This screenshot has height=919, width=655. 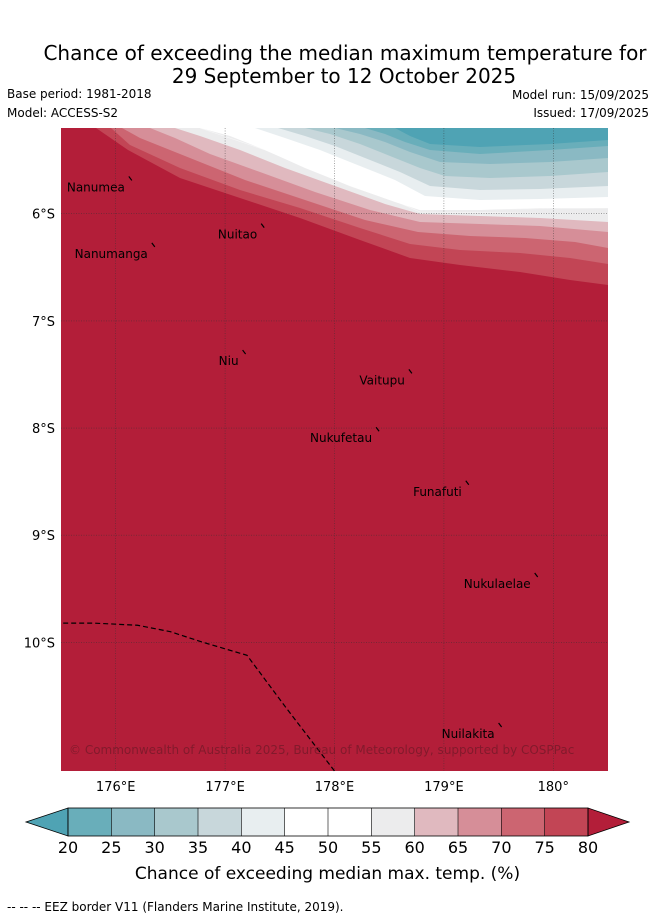 What do you see at coordinates (497, 584) in the screenshot?
I see `place-label: Nukulaelae` at bounding box center [497, 584].